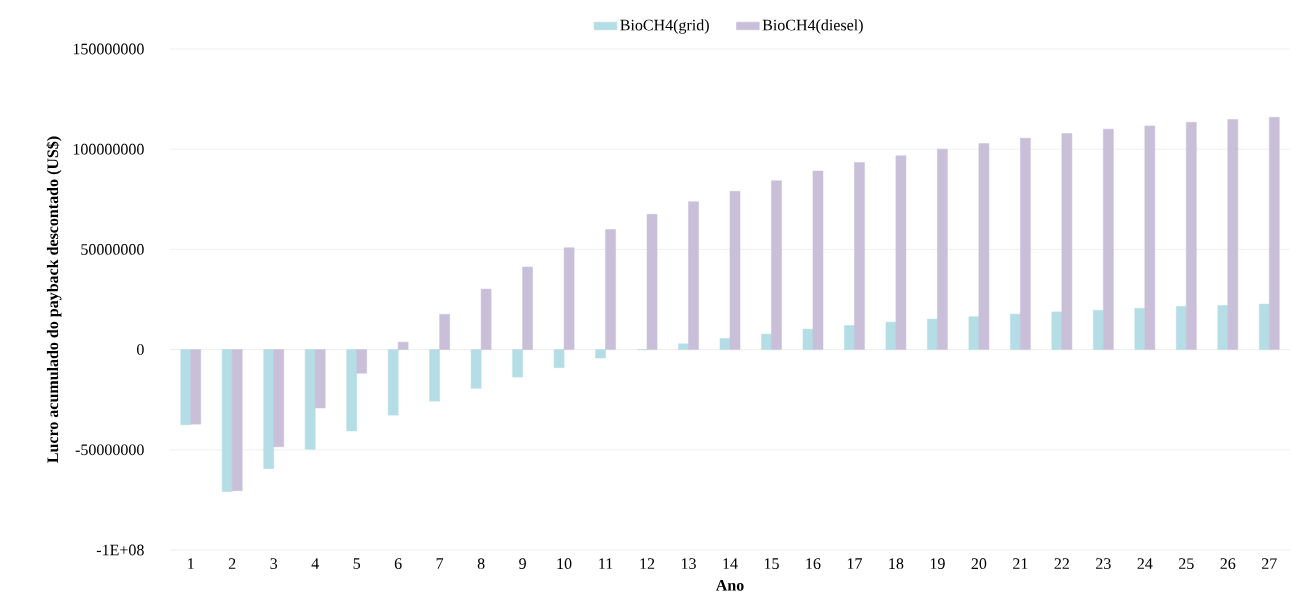 This screenshot has width=1308, height=607. Describe the element at coordinates (357, 563) in the screenshot. I see `x-tick-label: 5` at that location.